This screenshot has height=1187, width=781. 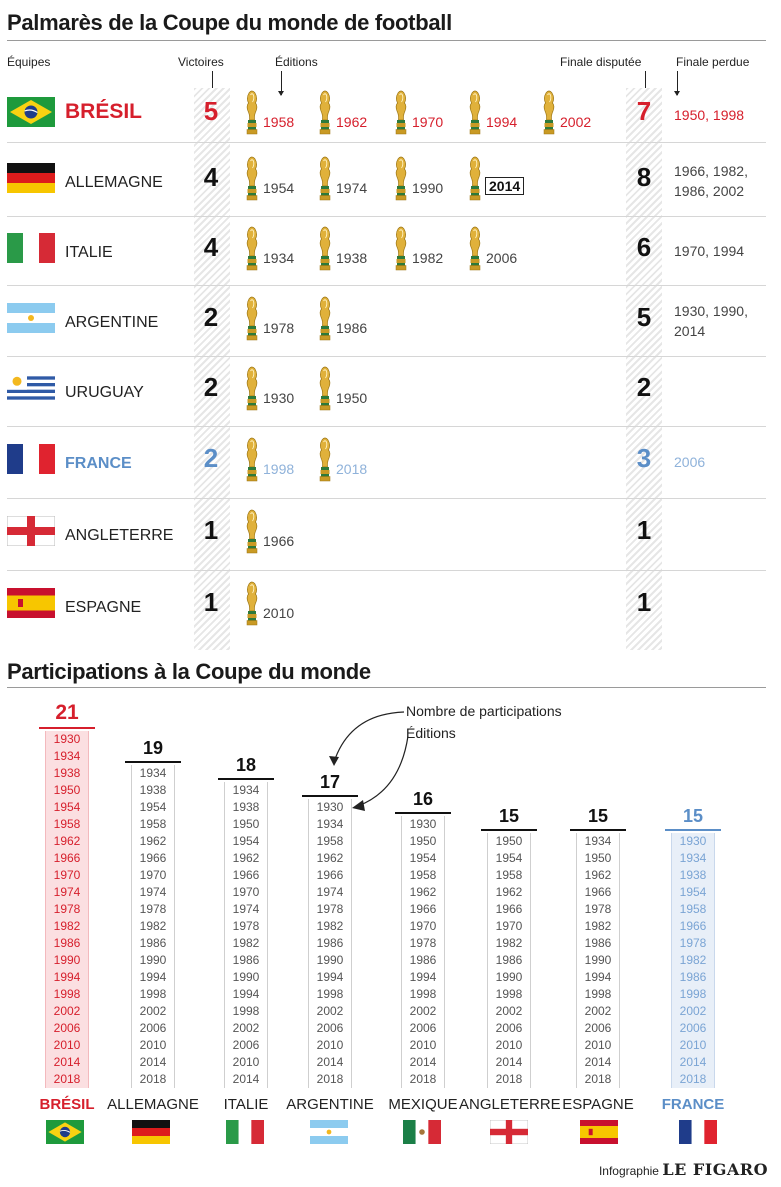 I want to click on edition-year: 1974, so click(x=246, y=909).